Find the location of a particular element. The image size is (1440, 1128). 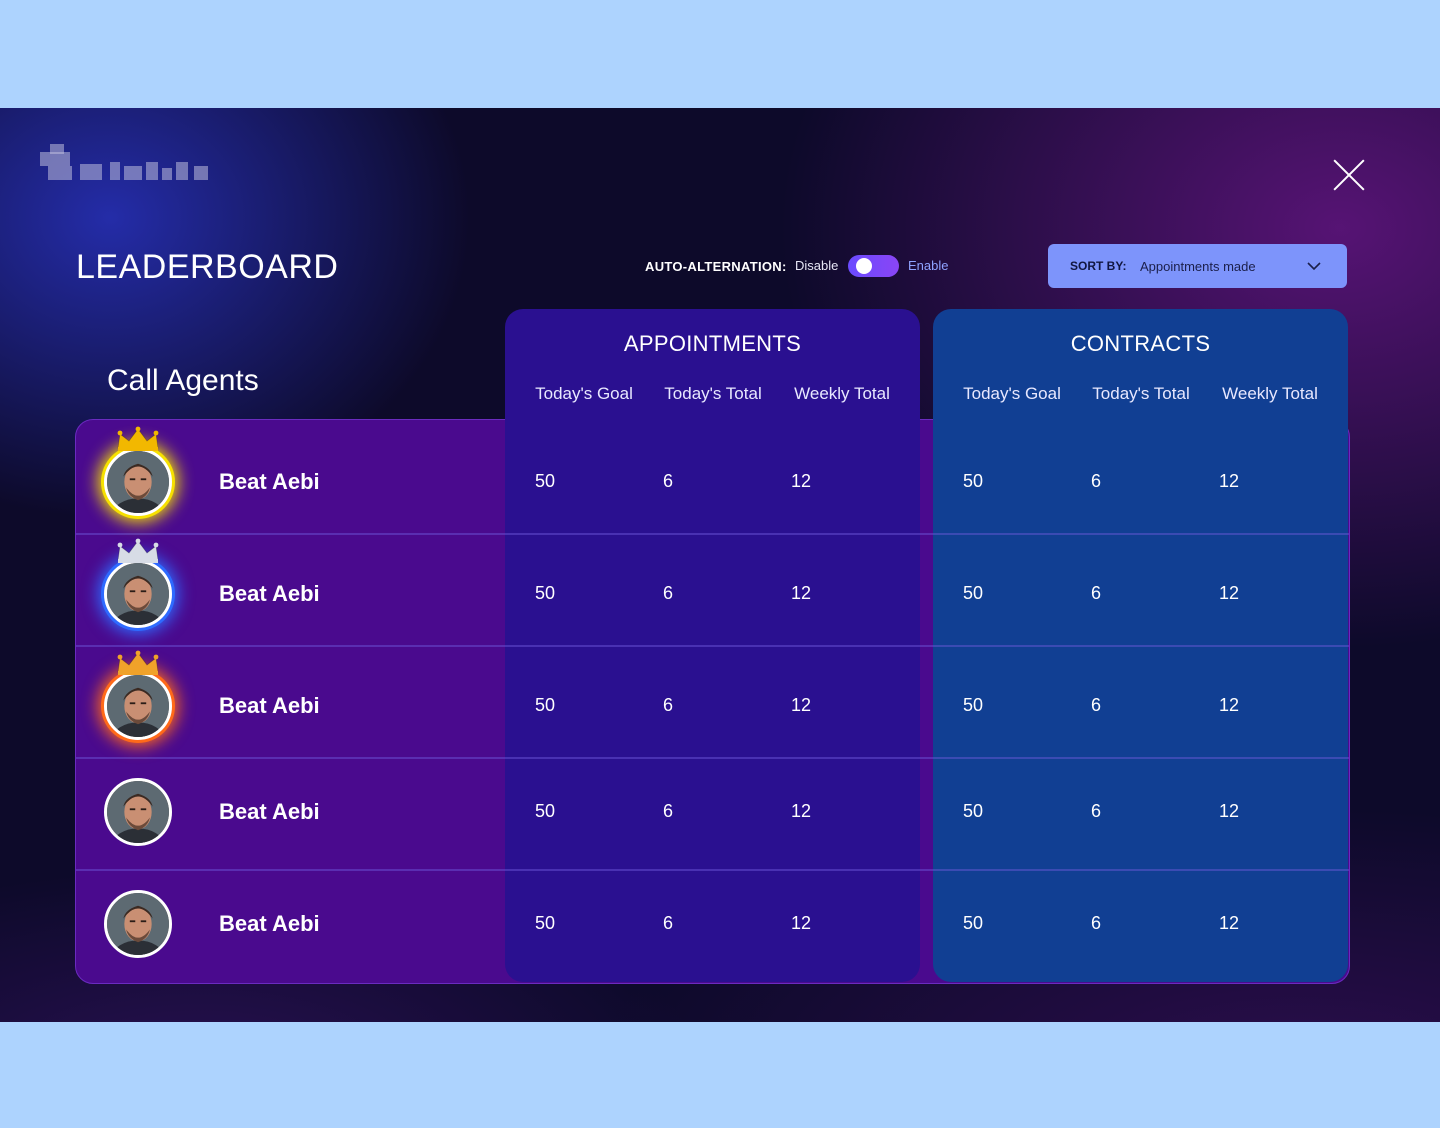

close-icon is located at coordinates (1349, 175).